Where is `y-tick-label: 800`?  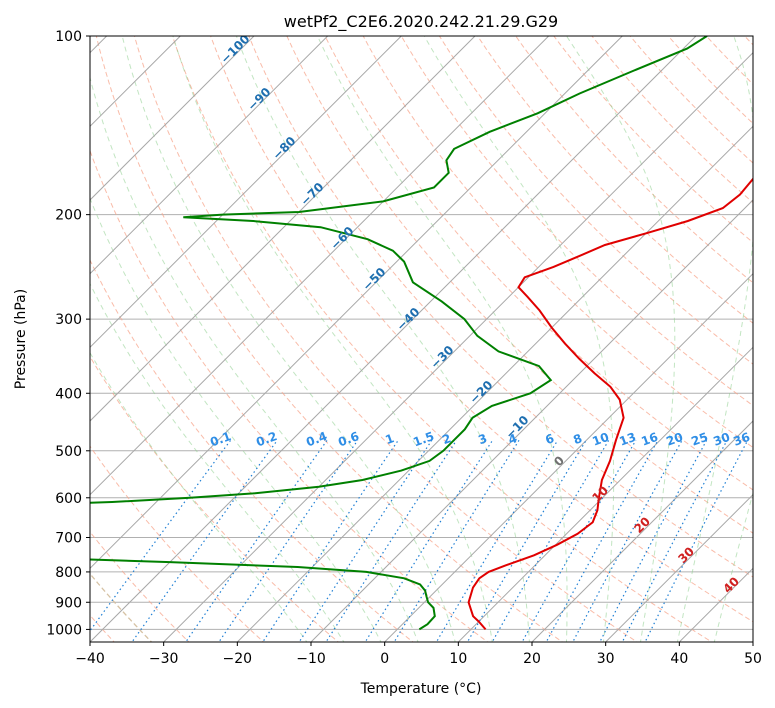 y-tick-label: 800 is located at coordinates (68, 573).